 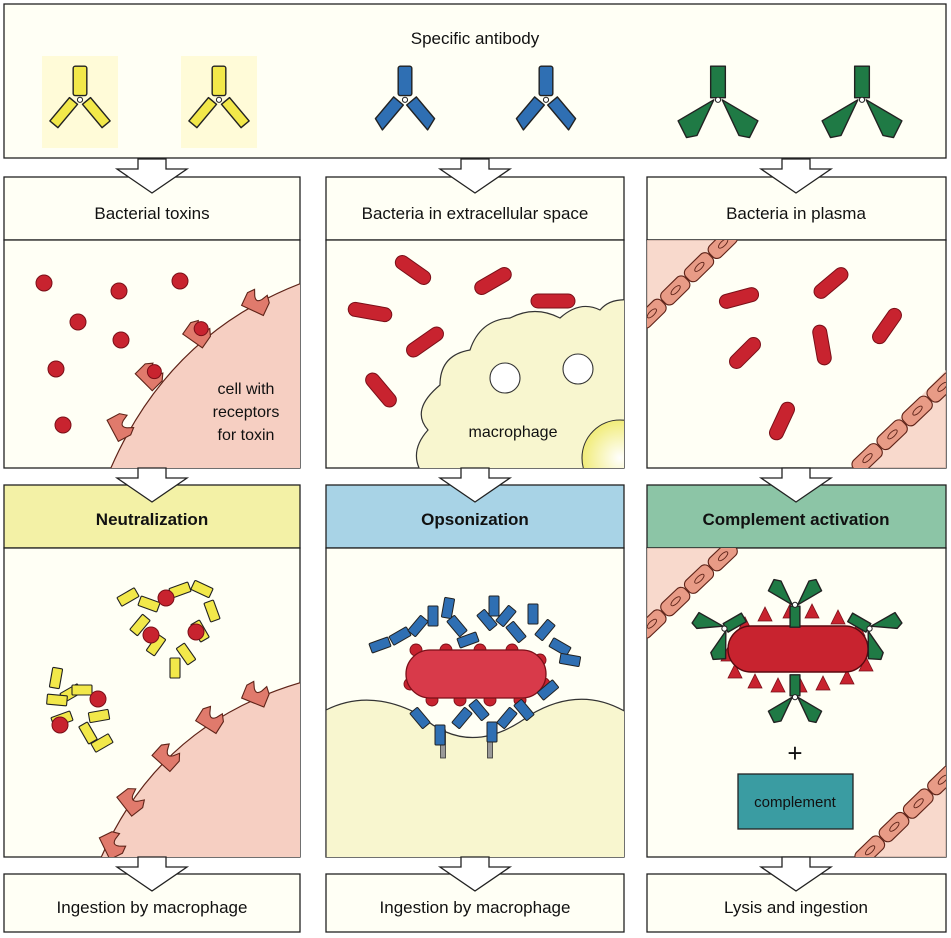 I want to click on cell-label-line-3: for toxin, so click(x=246, y=435).